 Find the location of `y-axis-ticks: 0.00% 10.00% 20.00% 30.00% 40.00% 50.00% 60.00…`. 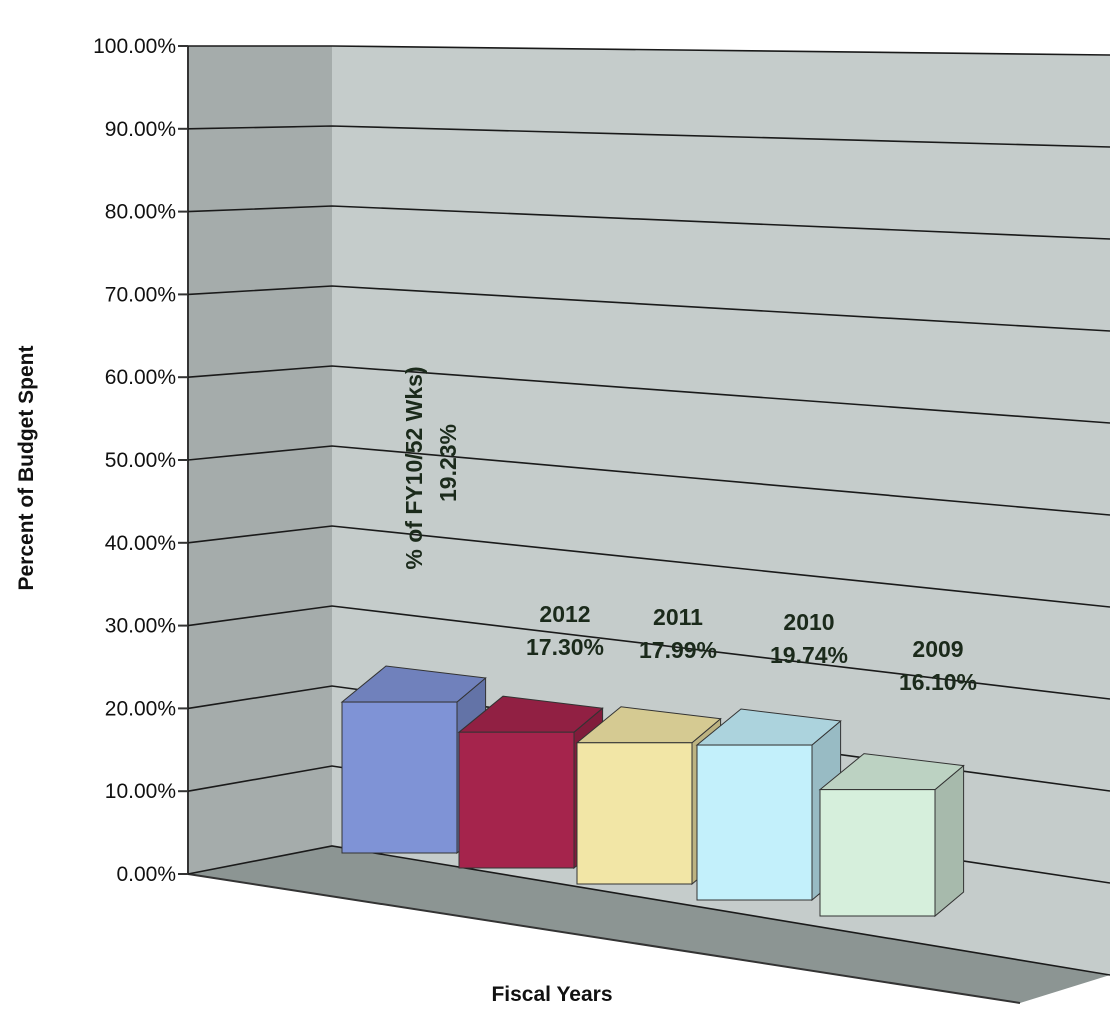

y-axis-ticks: 0.00% 10.00% 20.00% 30.00% 40.00% 50.00% 60.00… is located at coordinates (140, 460).